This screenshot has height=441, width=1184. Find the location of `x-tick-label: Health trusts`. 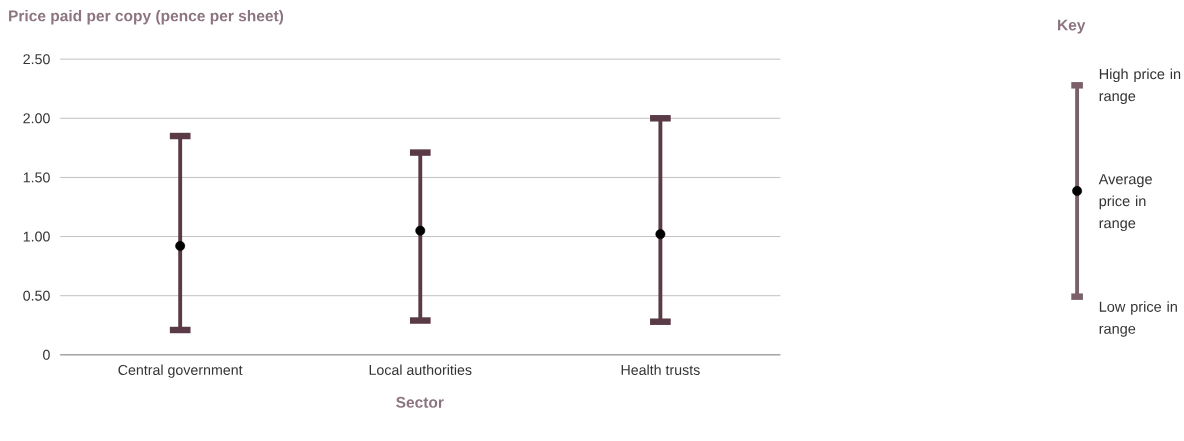

x-tick-label: Health trusts is located at coordinates (660, 369).